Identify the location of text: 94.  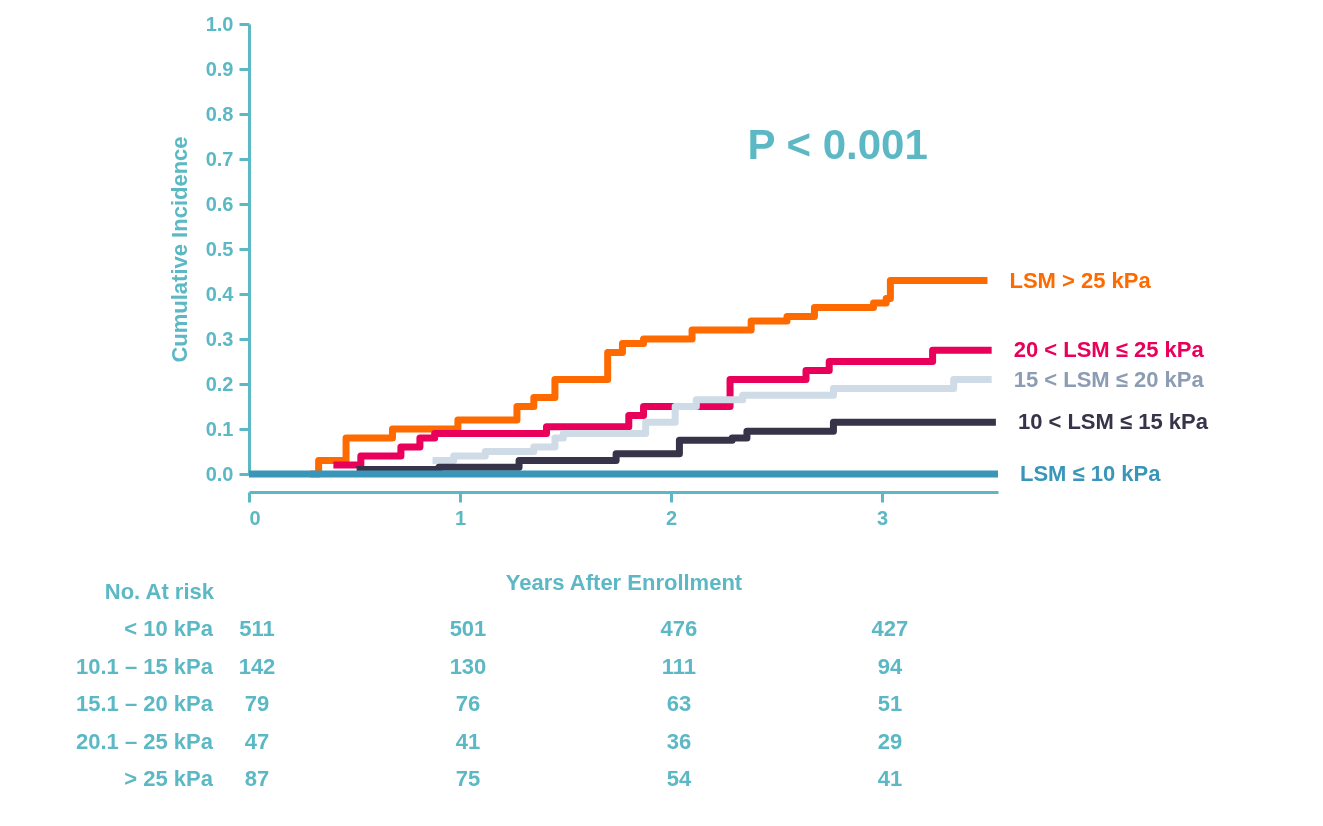
(890, 666).